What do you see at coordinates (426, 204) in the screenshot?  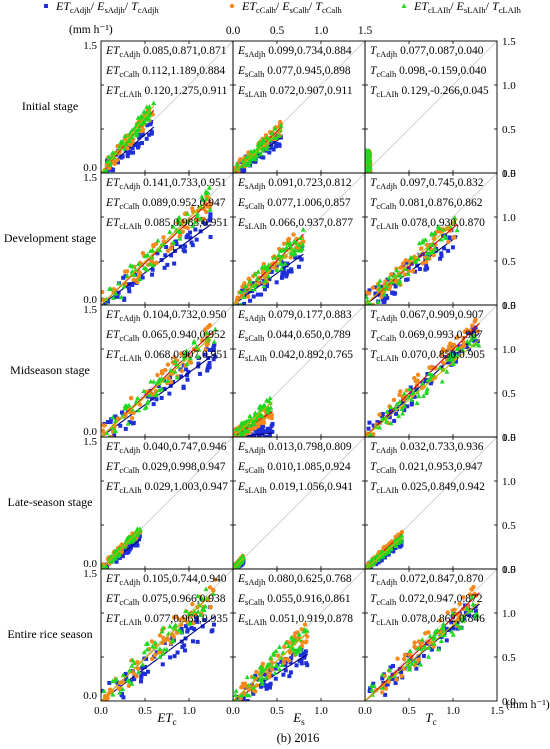 I see `stat-line-cCalh: TcCalh 0.081,0.876,0.862` at bounding box center [426, 204].